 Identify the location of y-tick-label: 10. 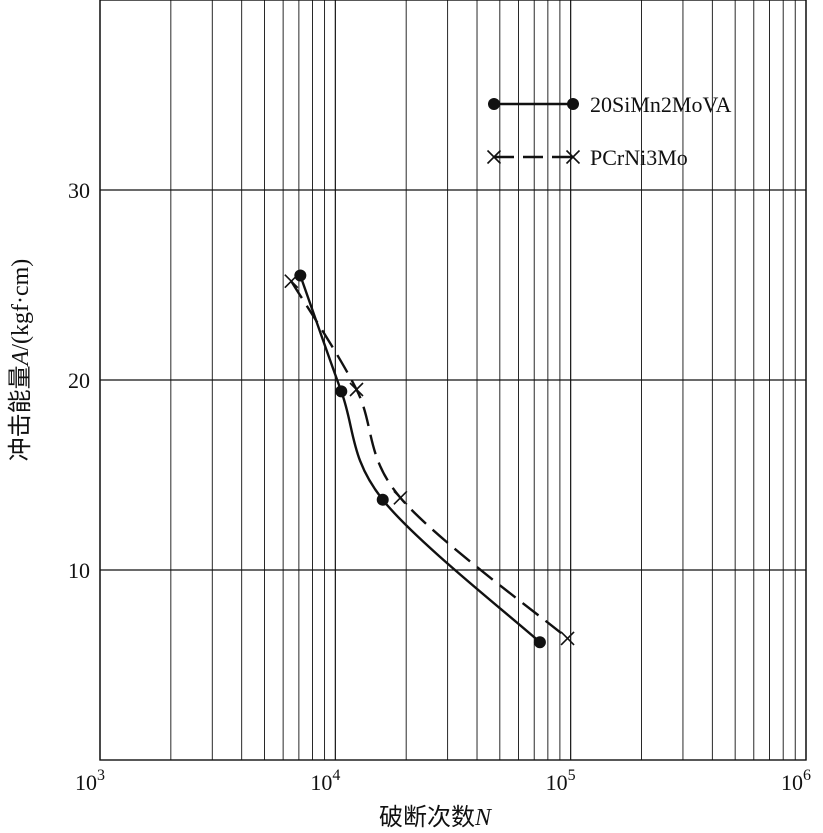
(79, 570).